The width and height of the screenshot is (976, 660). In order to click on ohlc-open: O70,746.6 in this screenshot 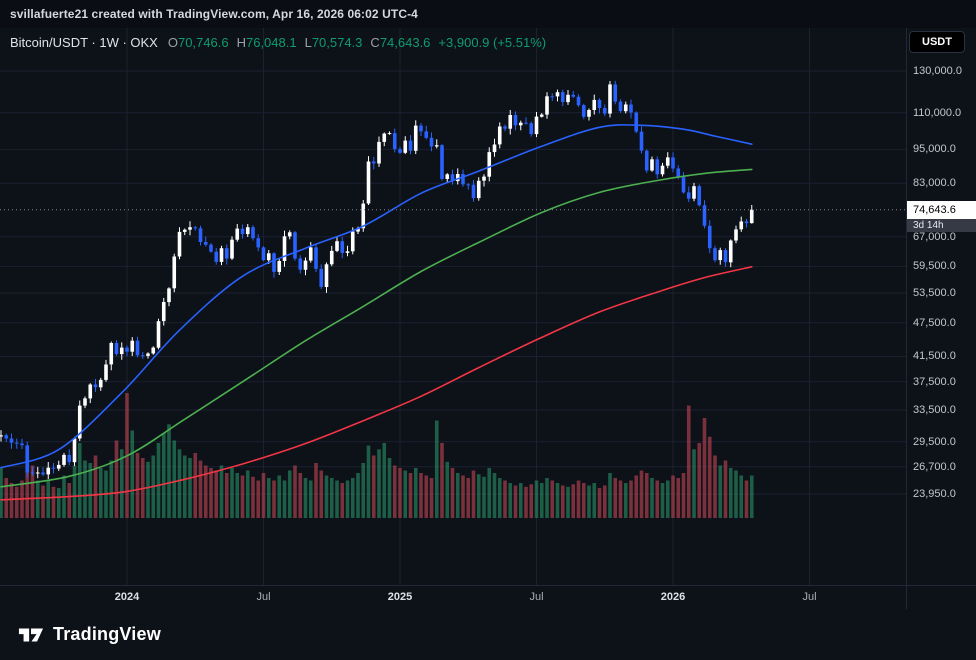, I will do `click(198, 42)`.